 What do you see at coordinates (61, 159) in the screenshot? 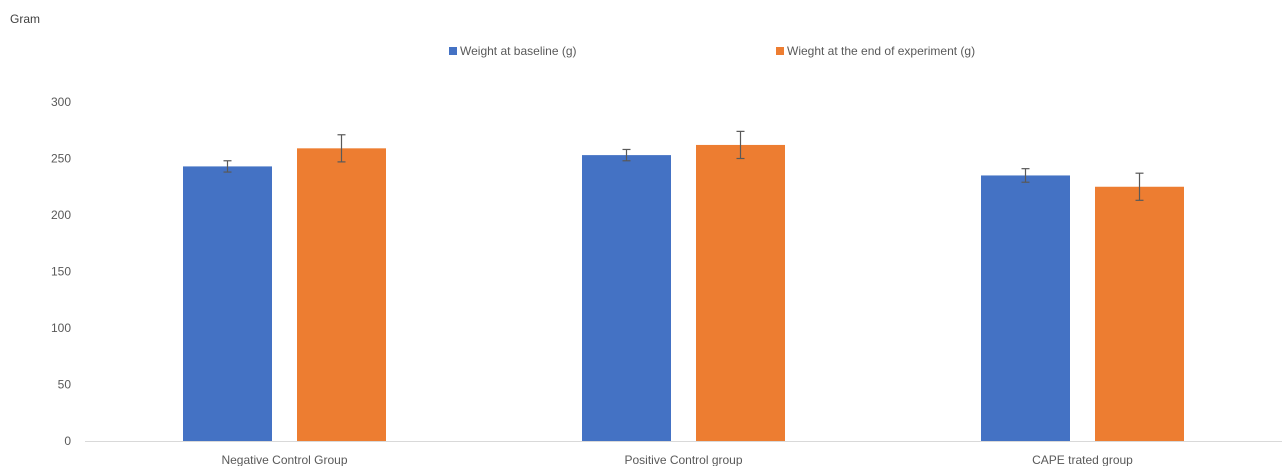
I see `y-tick-label: 250` at bounding box center [61, 159].